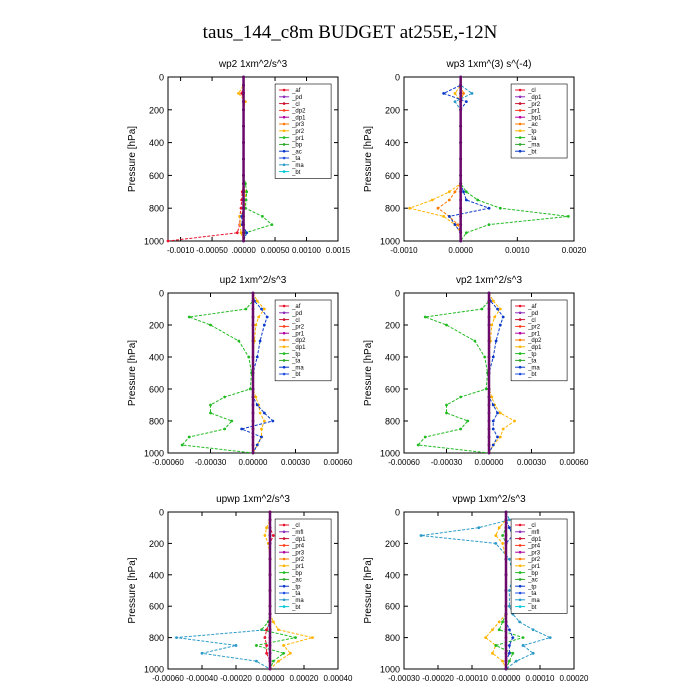 The height and width of the screenshot is (700, 700). I want to click on legend-label: _ac, so click(532, 581).